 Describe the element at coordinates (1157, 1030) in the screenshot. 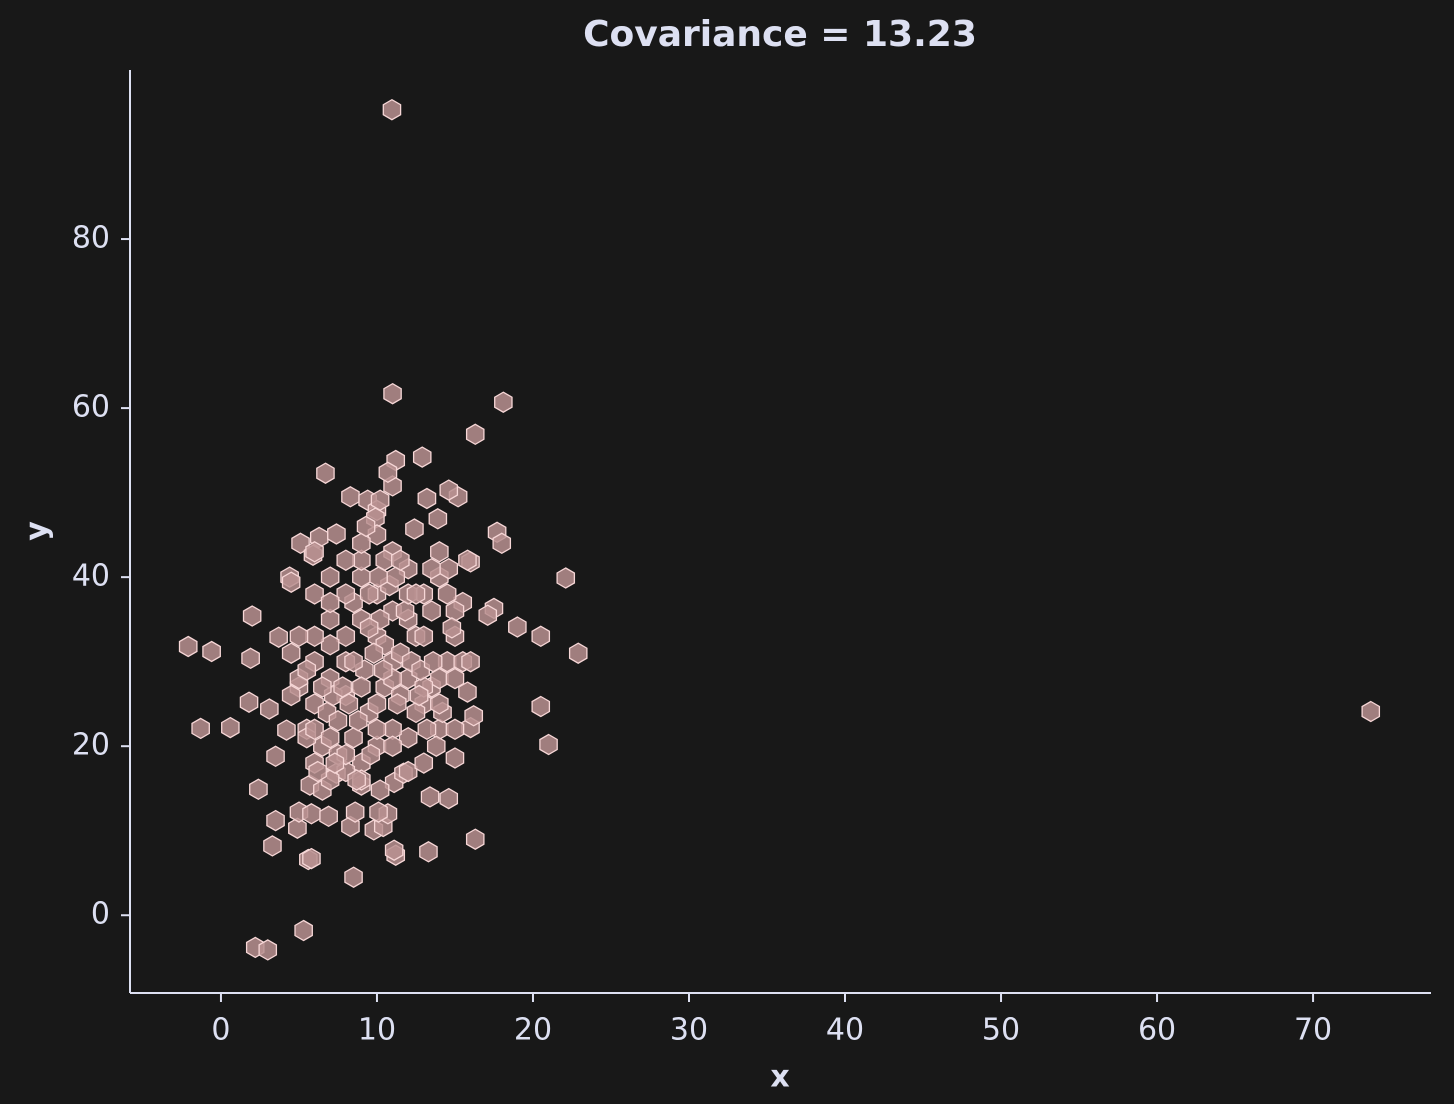

I see `x-tick-label: 60` at that location.